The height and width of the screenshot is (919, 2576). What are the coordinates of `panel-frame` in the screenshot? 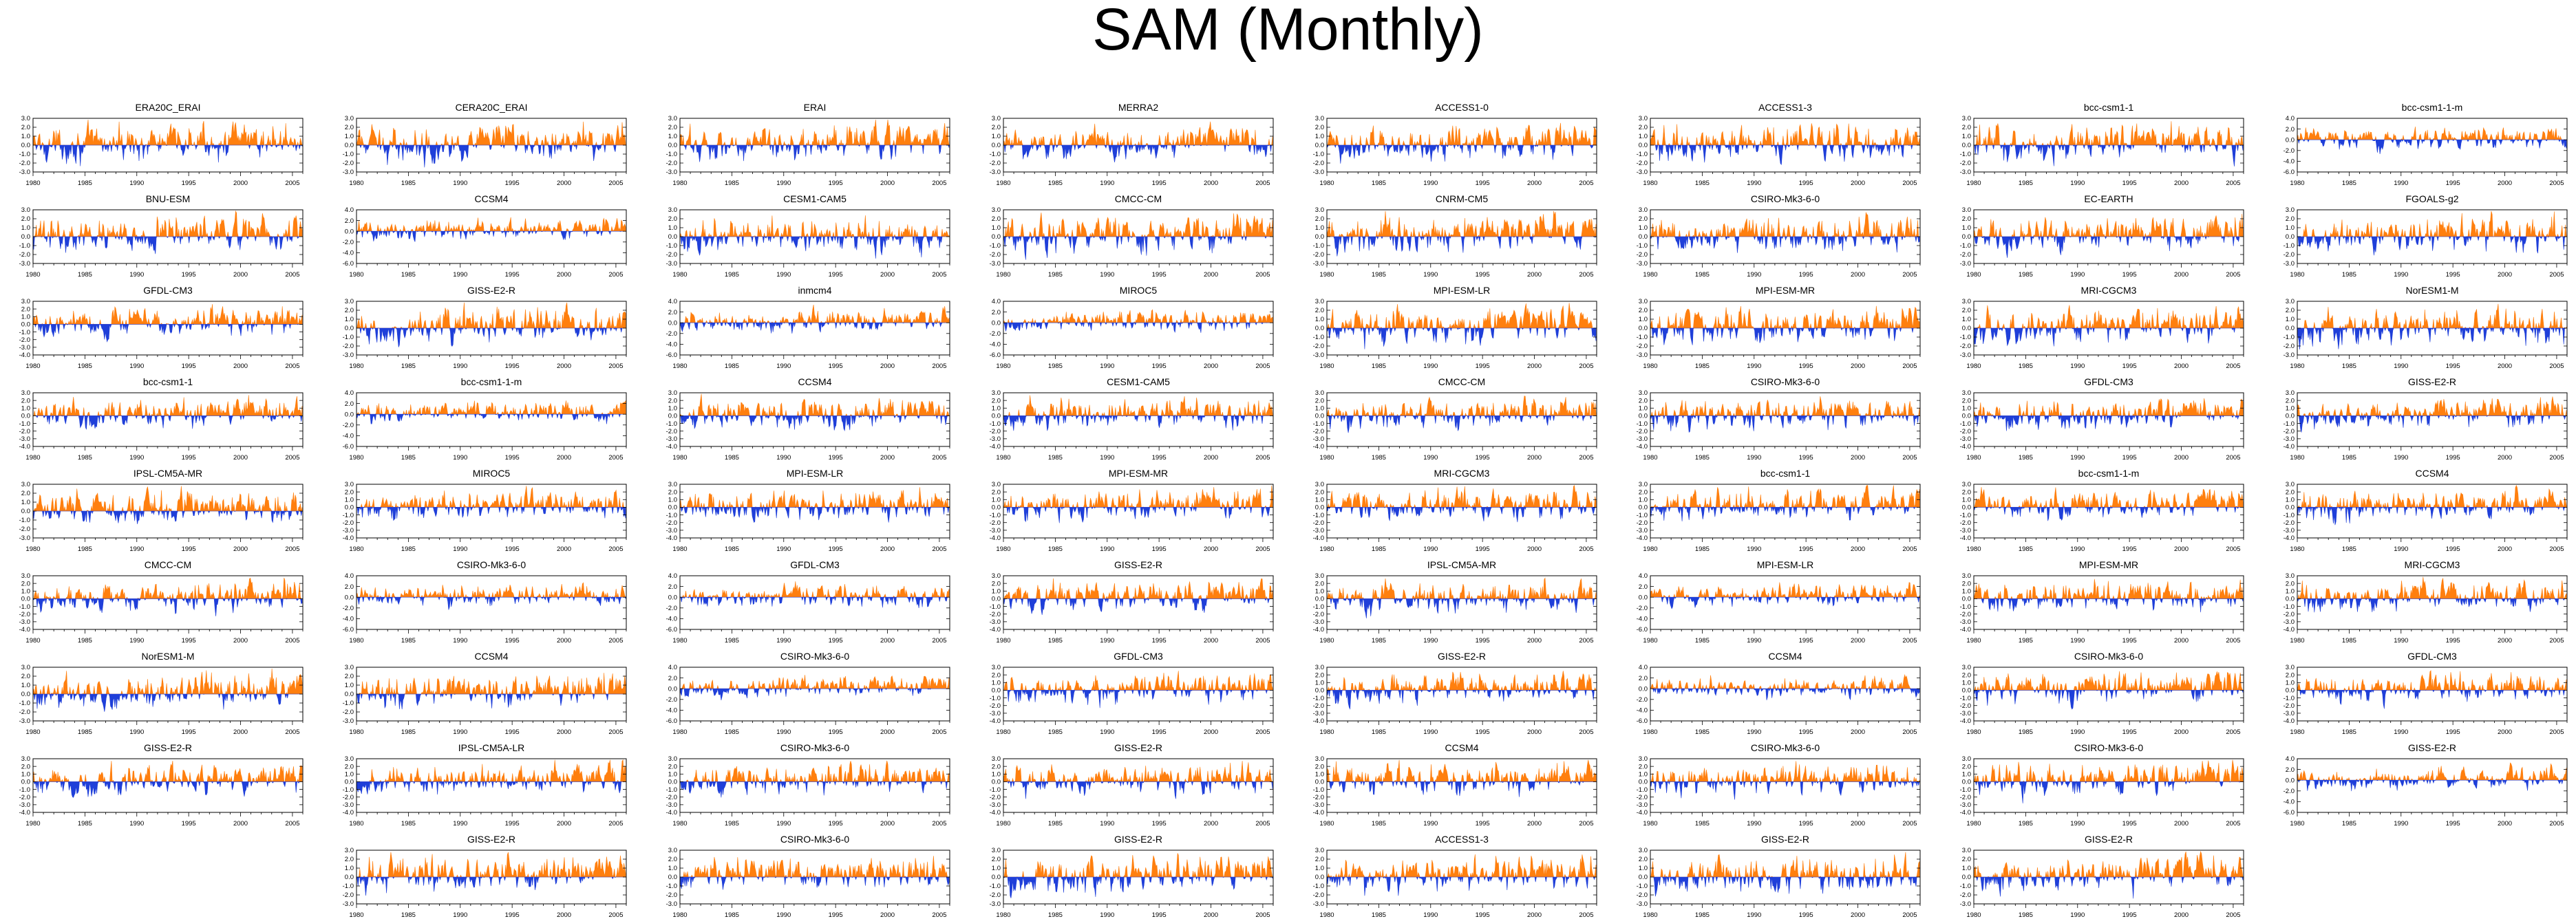 It's located at (814, 511).